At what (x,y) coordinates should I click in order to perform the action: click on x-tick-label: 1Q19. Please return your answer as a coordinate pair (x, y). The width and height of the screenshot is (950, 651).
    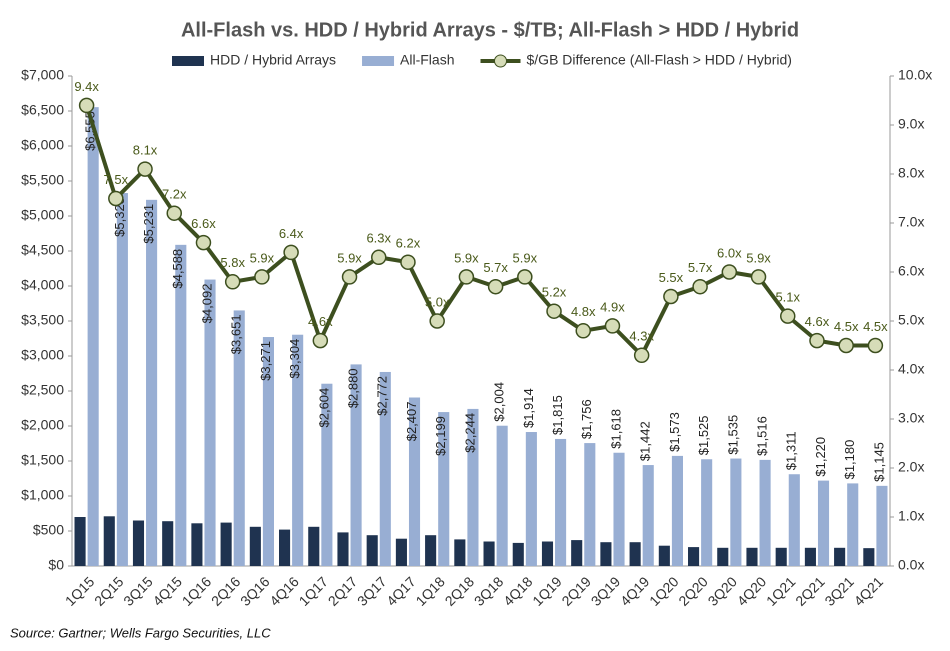
    Looking at the image, I should click on (547, 591).